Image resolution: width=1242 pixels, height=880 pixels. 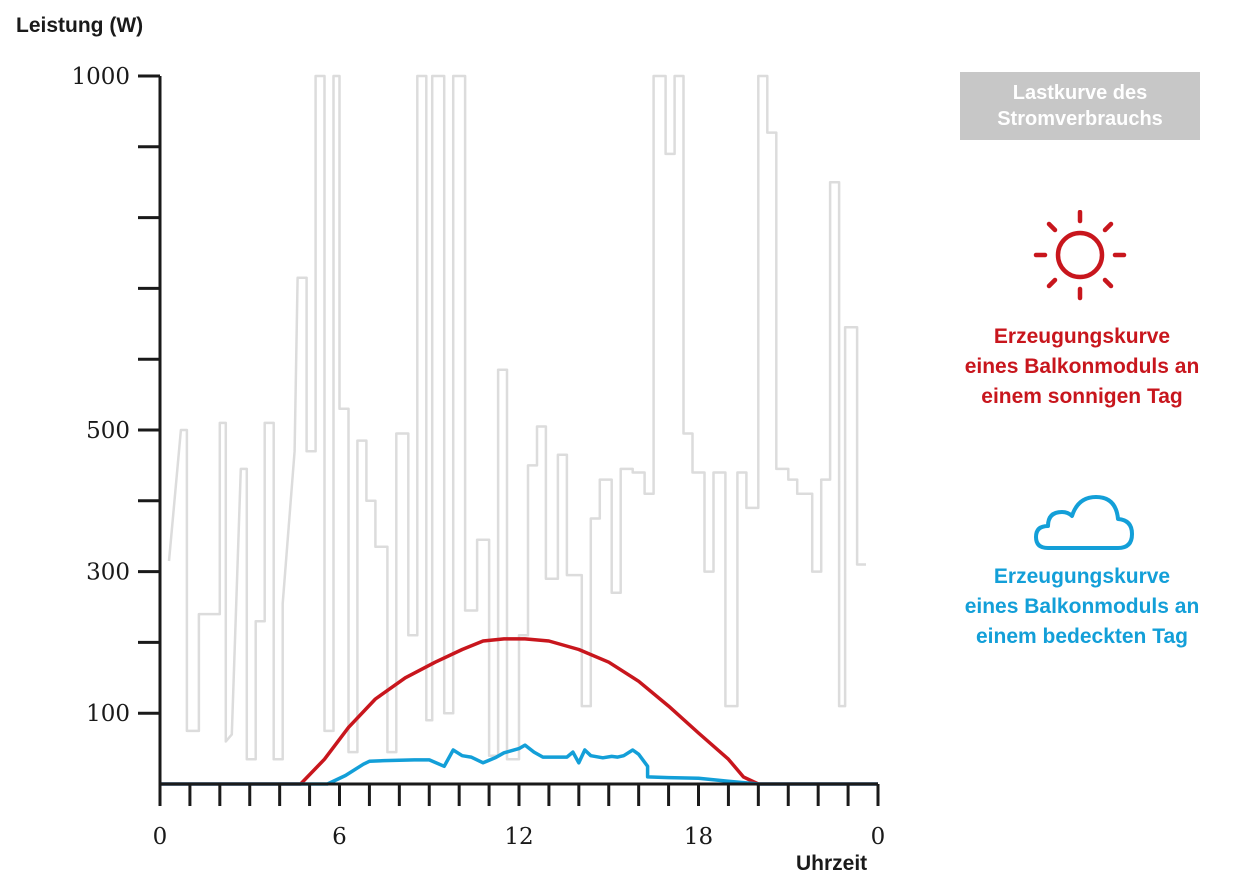 What do you see at coordinates (100, 77) in the screenshot?
I see `y-tick-label: 1000` at bounding box center [100, 77].